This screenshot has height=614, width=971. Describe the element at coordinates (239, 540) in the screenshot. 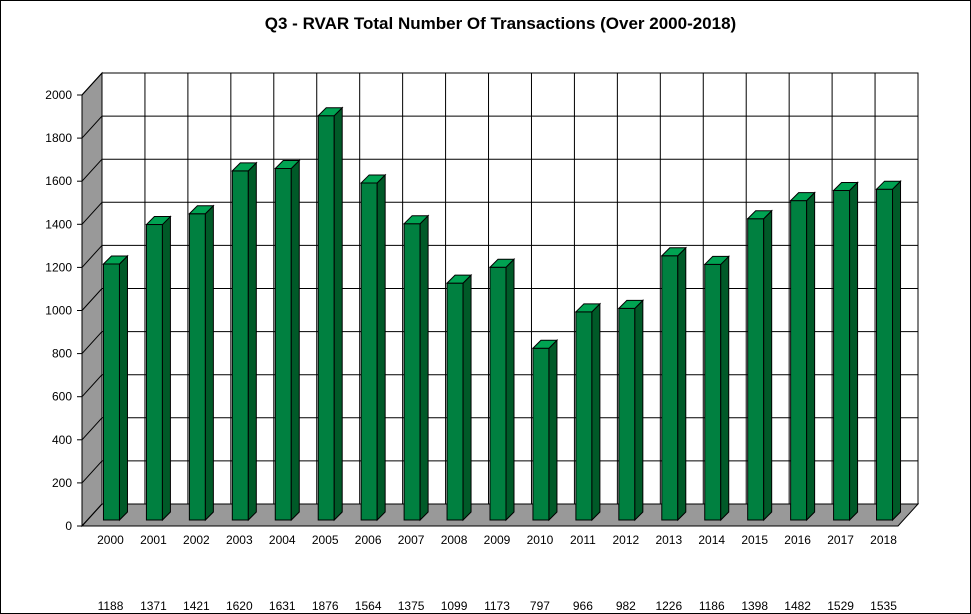

I see `x-tick-label: 2003` at that location.